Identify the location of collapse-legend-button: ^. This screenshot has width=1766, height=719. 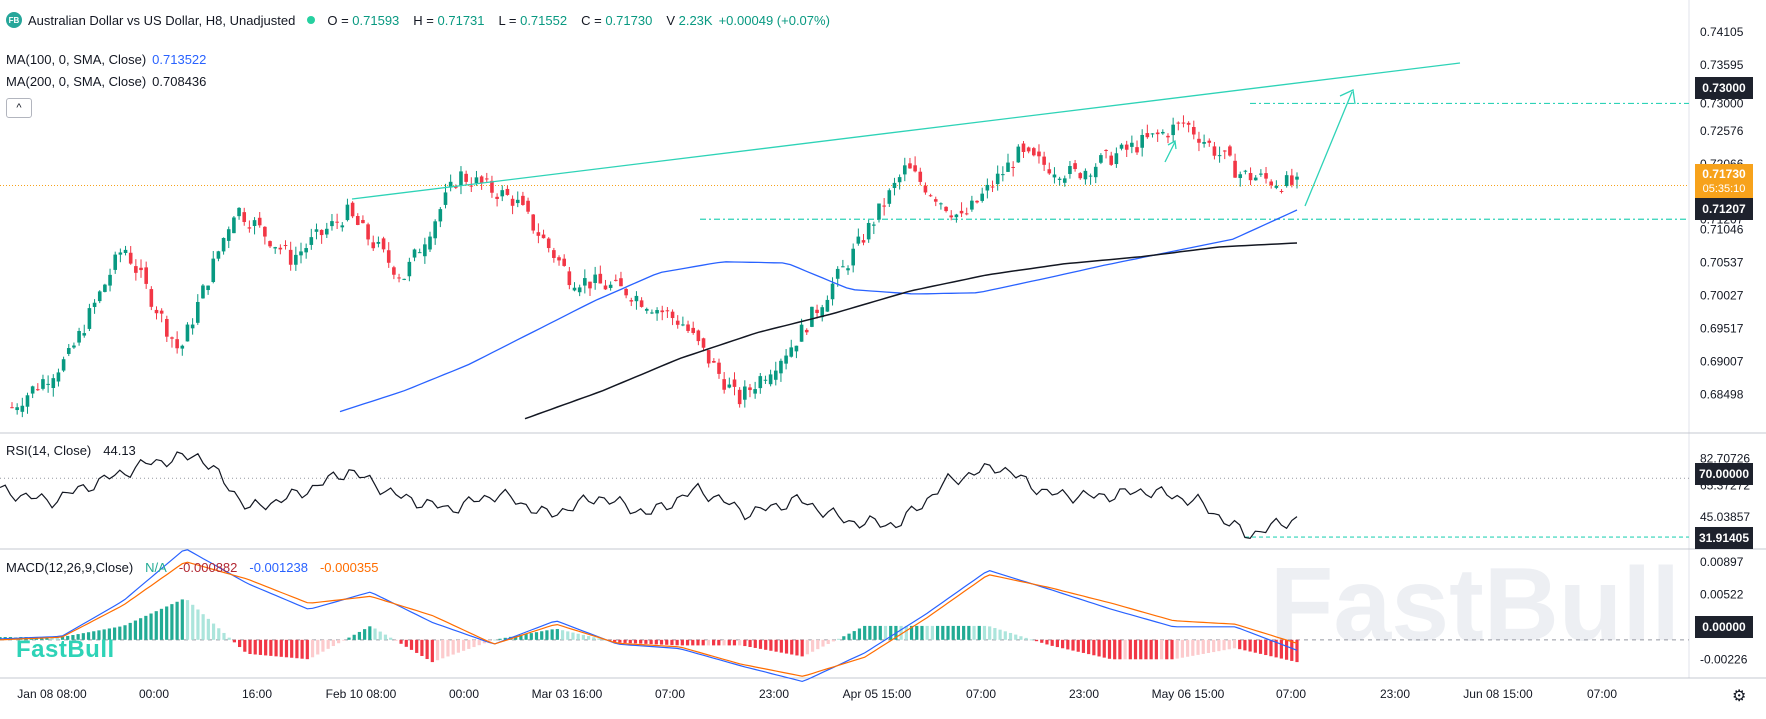
(19, 108).